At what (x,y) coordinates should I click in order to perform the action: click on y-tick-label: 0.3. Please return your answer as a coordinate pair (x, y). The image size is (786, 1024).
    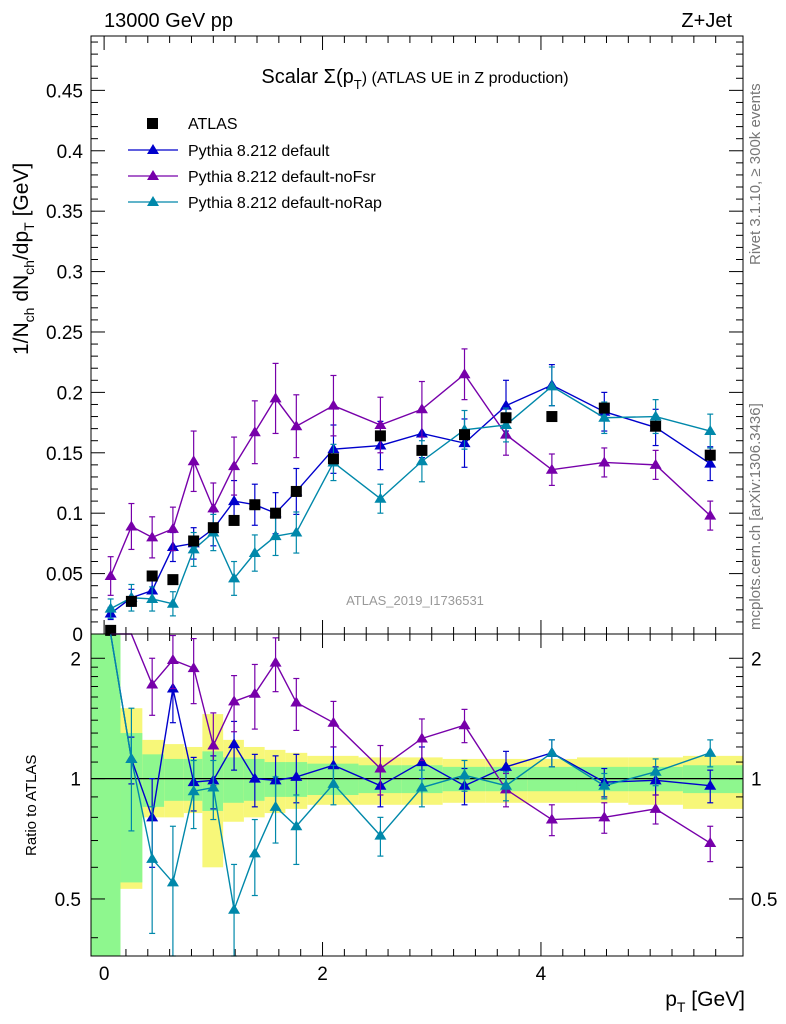
    Looking at the image, I should click on (70, 273).